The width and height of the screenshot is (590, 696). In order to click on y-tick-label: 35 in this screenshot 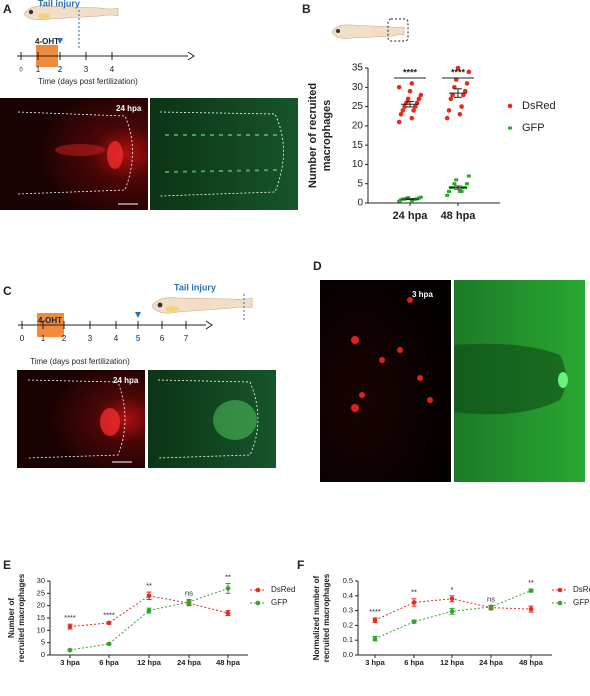, I will do `click(358, 68)`.